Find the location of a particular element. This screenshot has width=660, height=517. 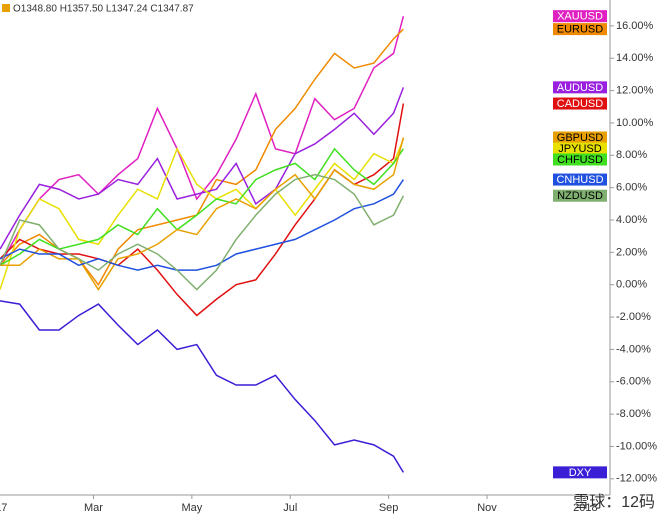

legend-label: AUDUSD is located at coordinates (580, 88).